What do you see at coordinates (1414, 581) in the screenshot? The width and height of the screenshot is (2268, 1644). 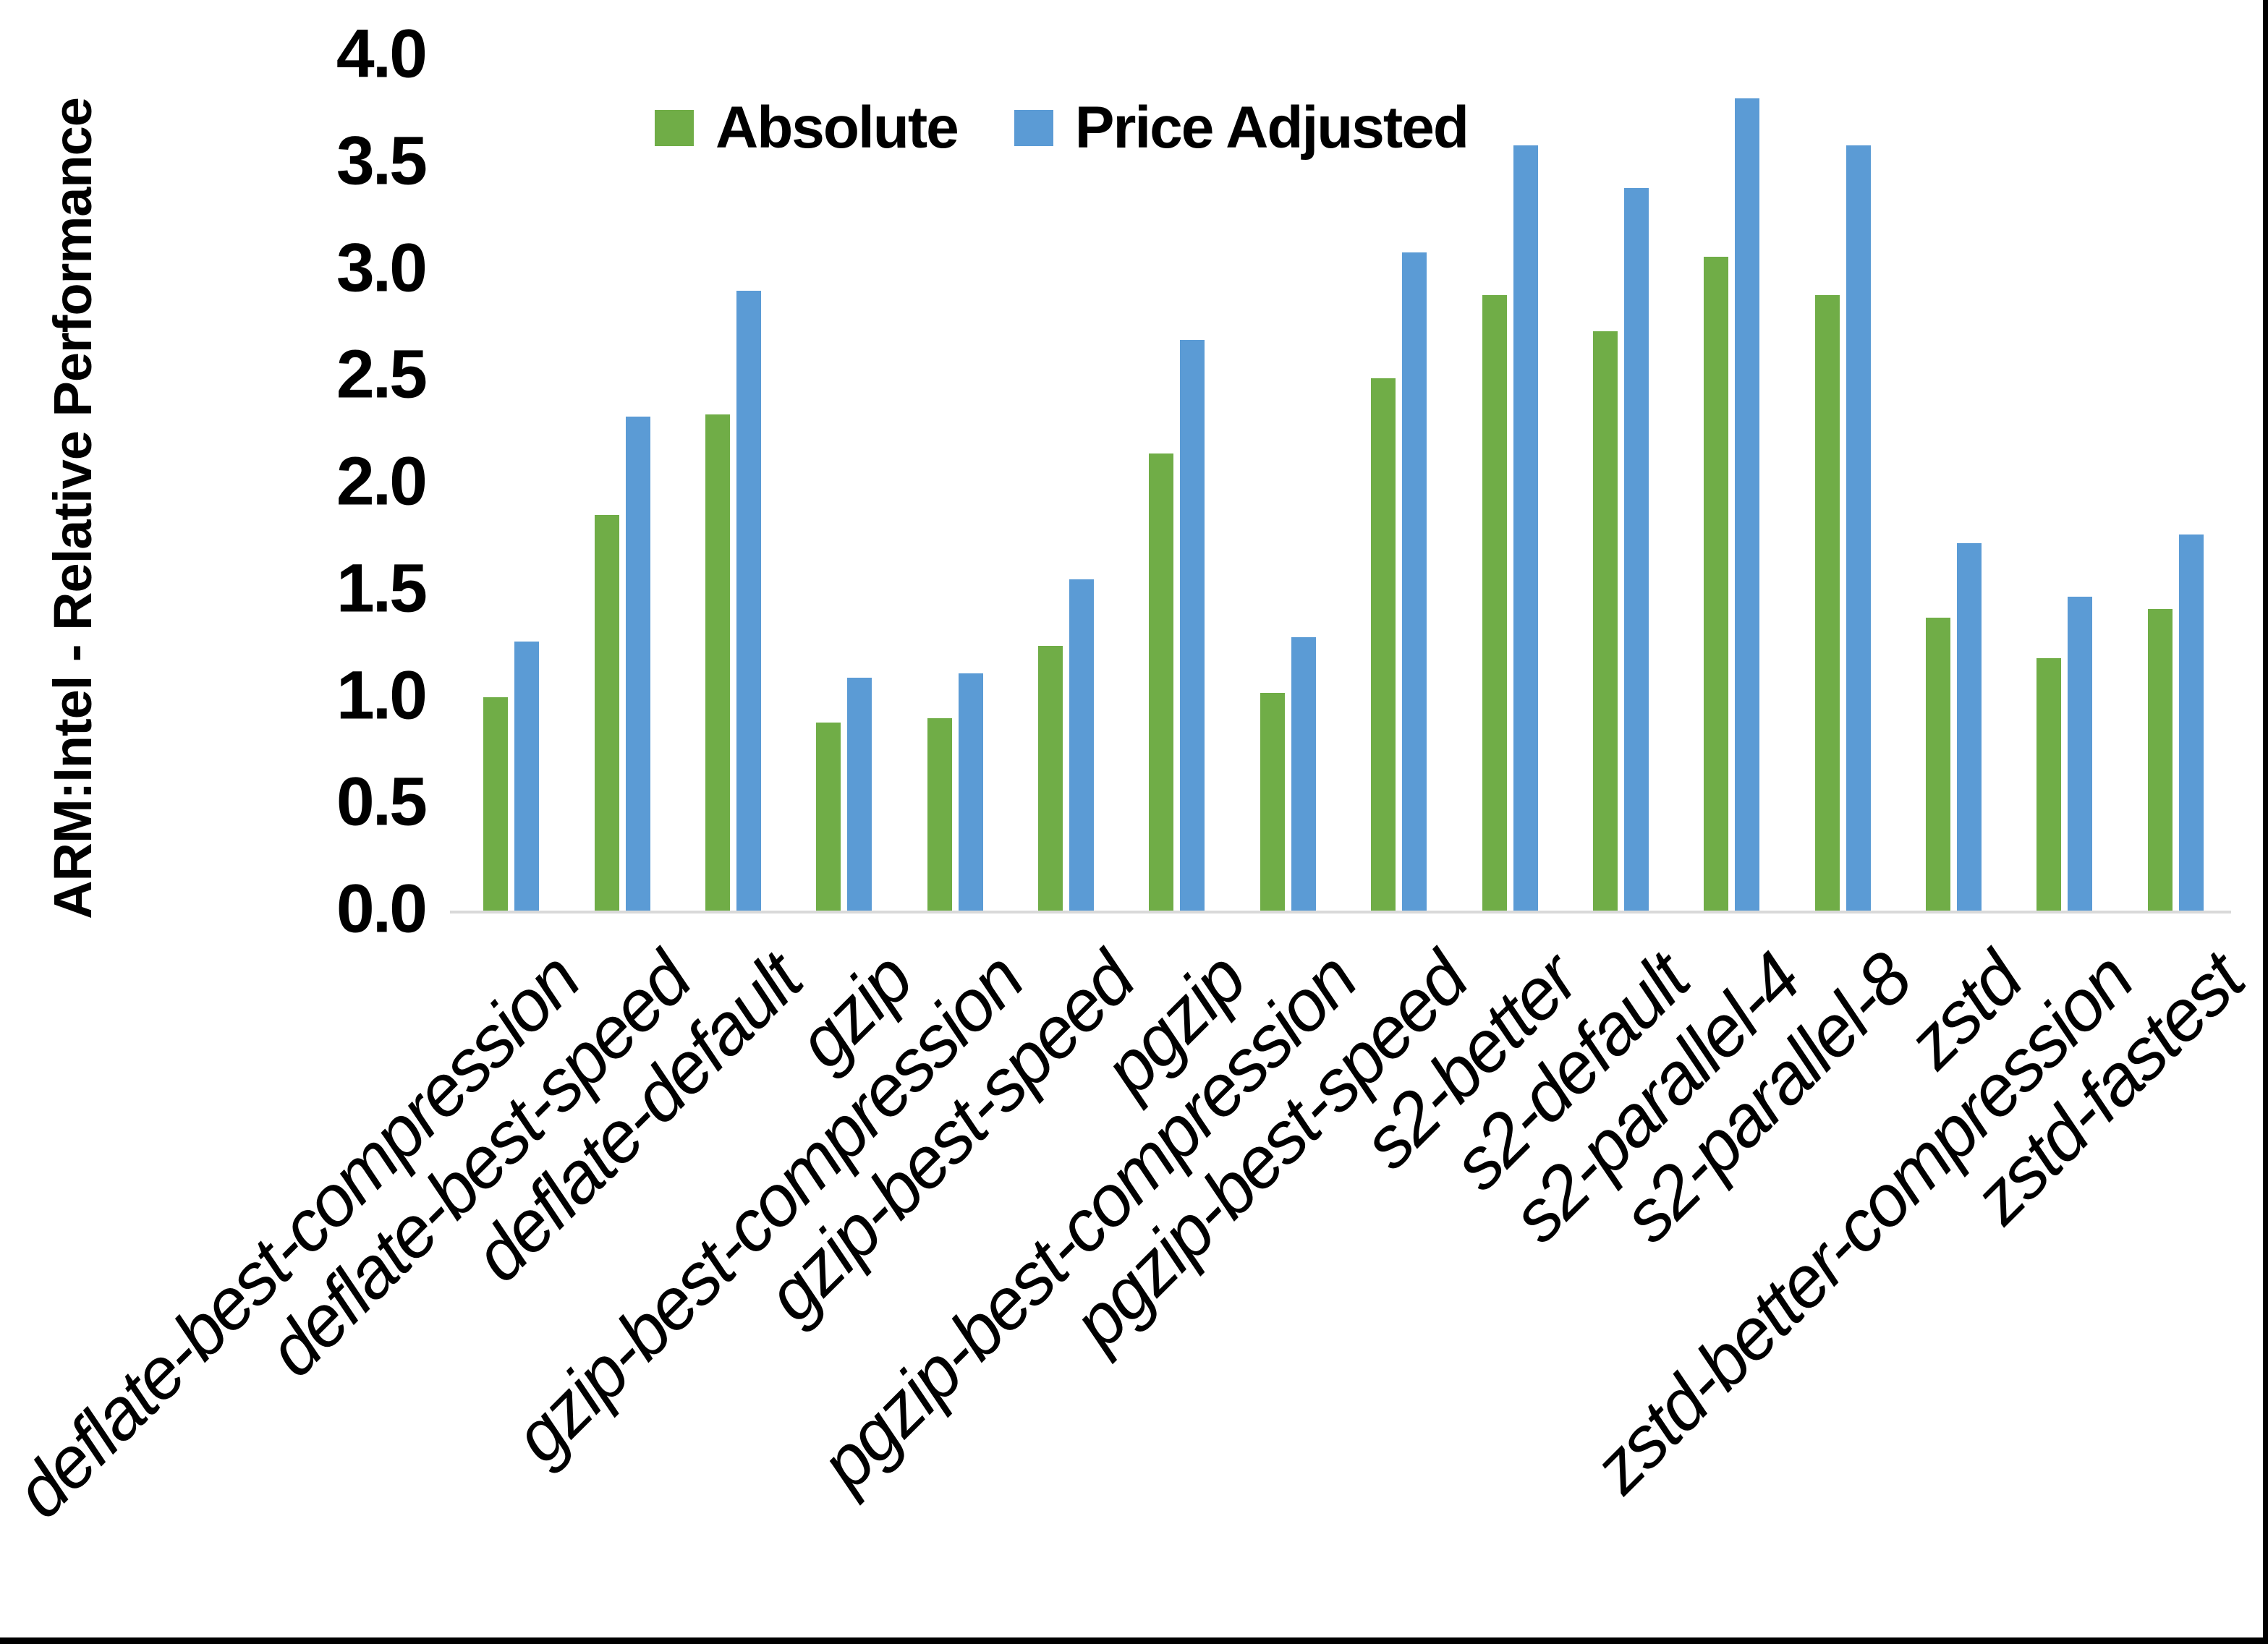 I see `bar-price-adjusted-pgzip-best-speed` at bounding box center [1414, 581].